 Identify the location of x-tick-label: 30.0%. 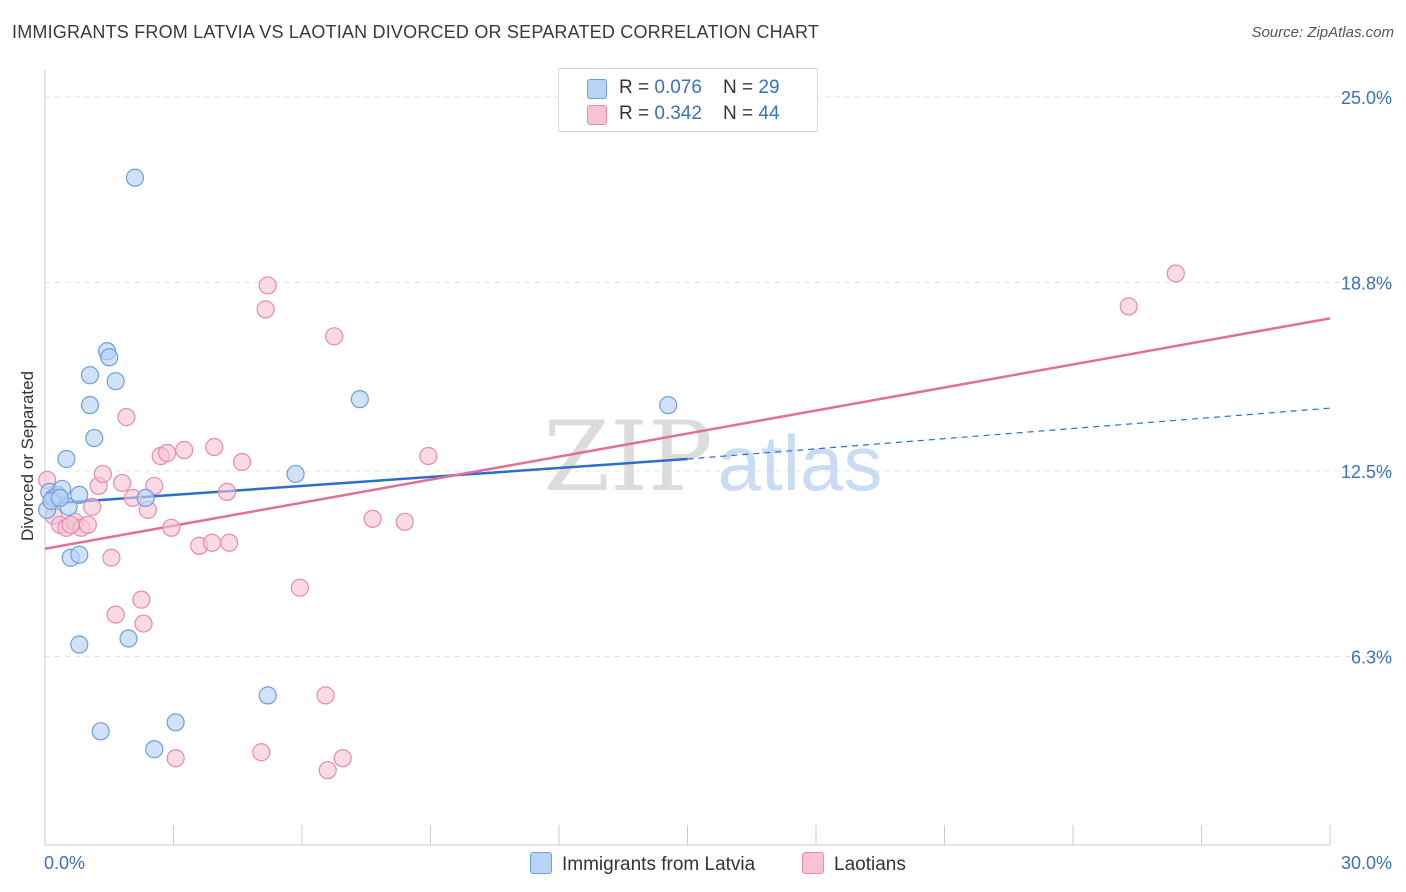
(1366, 863).